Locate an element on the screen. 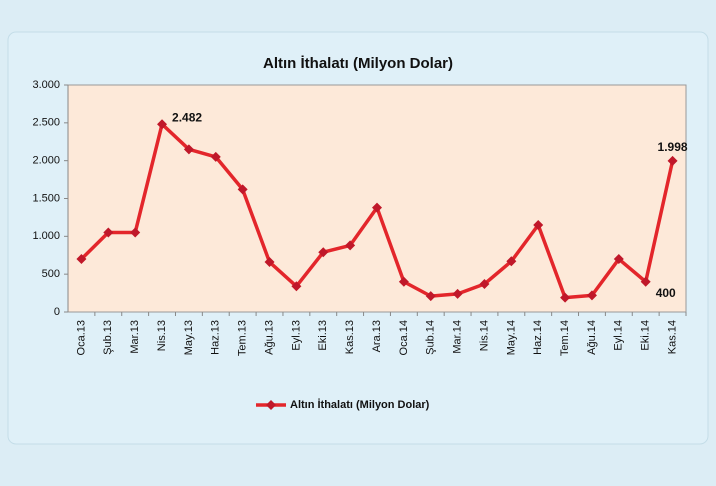  x-tick-label: Oca.13 is located at coordinates (81, 337).